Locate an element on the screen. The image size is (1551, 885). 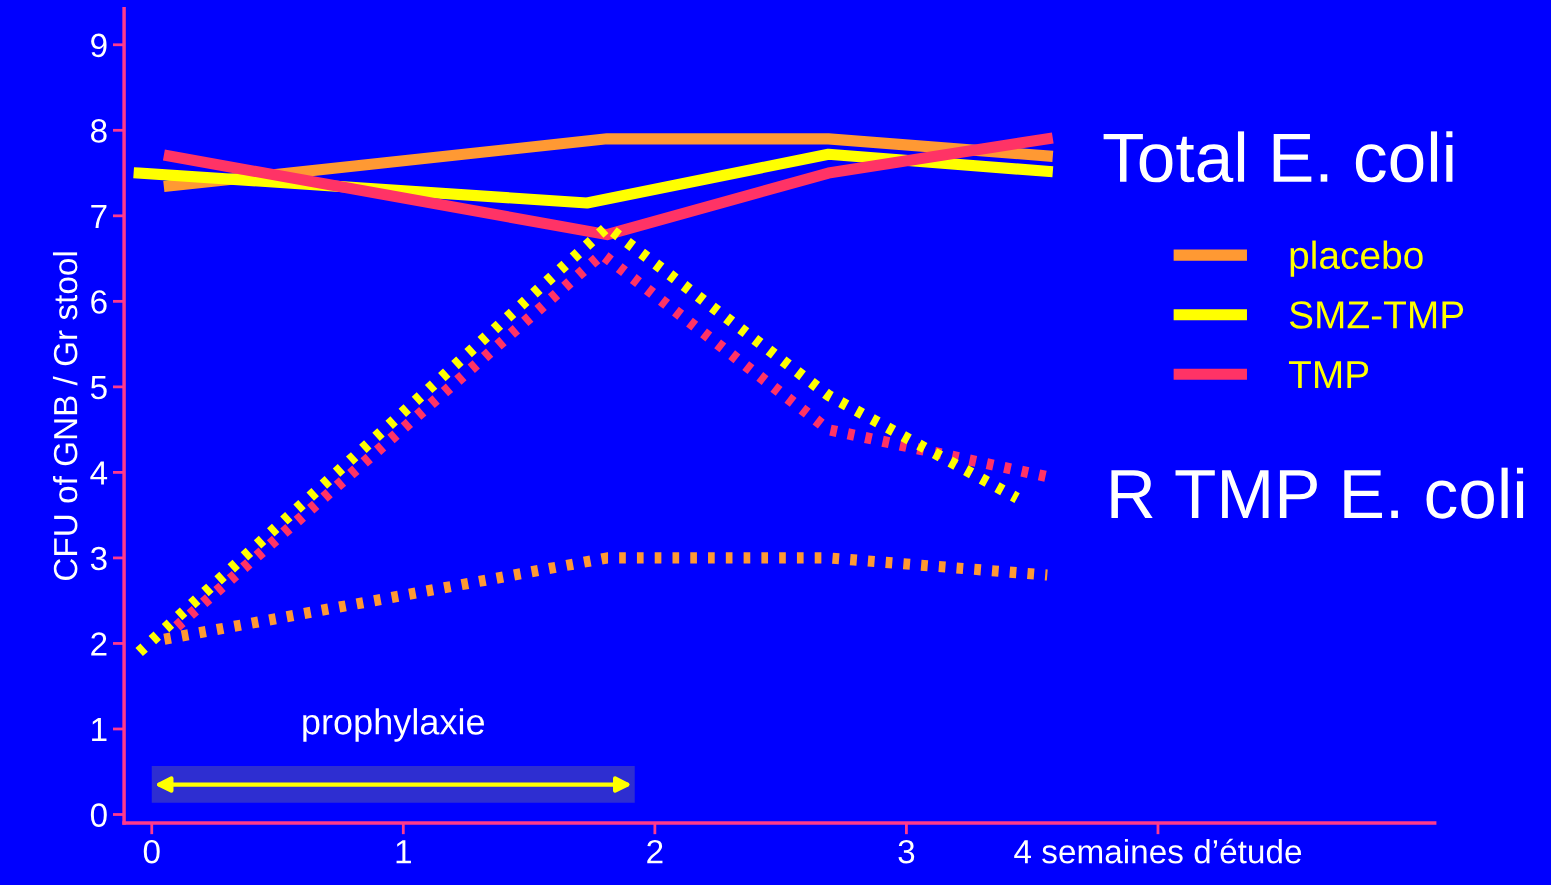
y-tick-label: 8 is located at coordinates (99, 131).